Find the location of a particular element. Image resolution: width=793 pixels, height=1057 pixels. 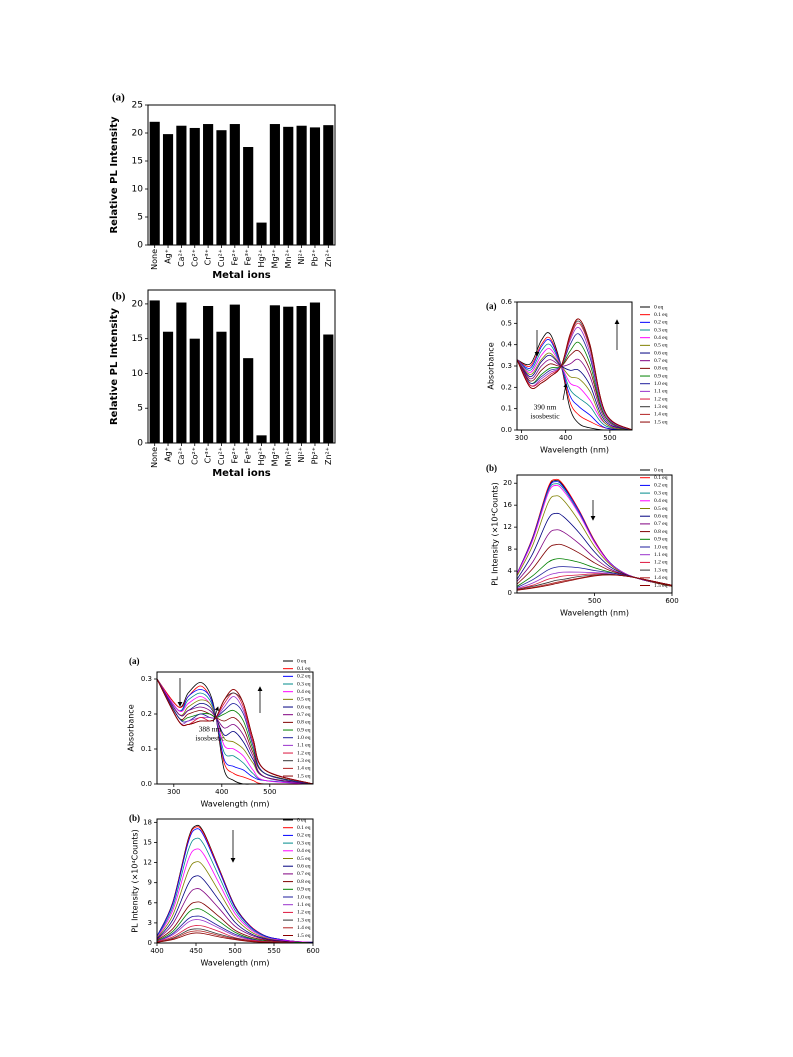

y-tick-label: 6 is located at coordinates (150, 903).